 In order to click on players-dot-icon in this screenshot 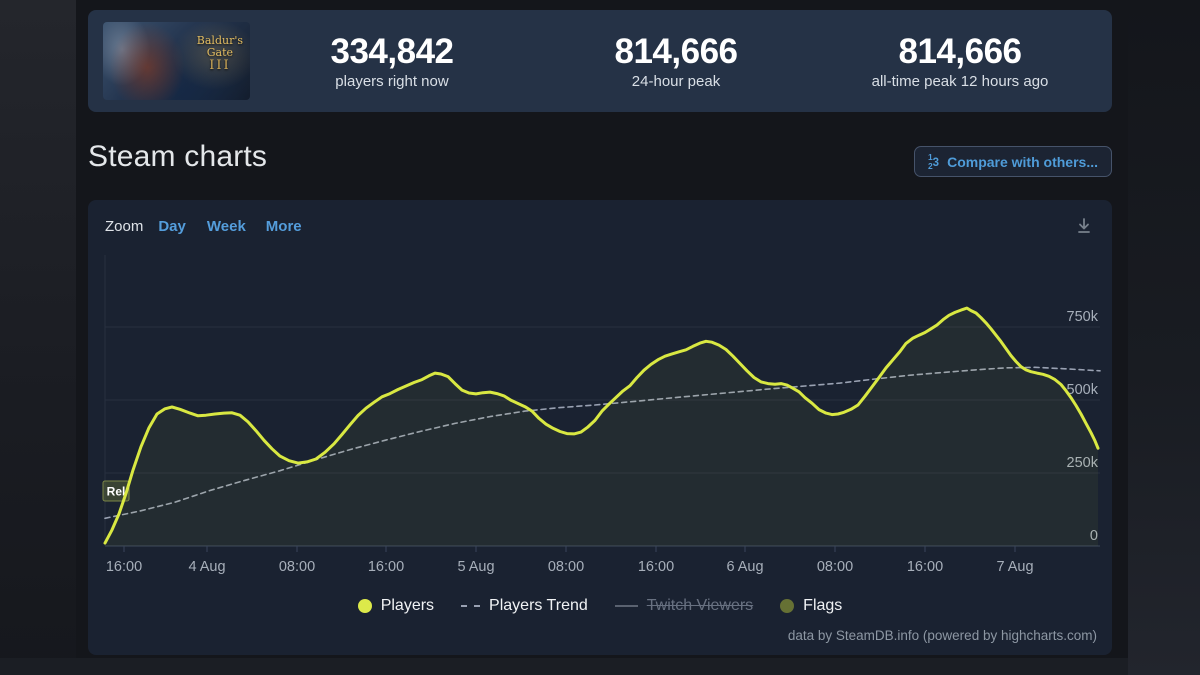, I will do `click(364, 606)`.